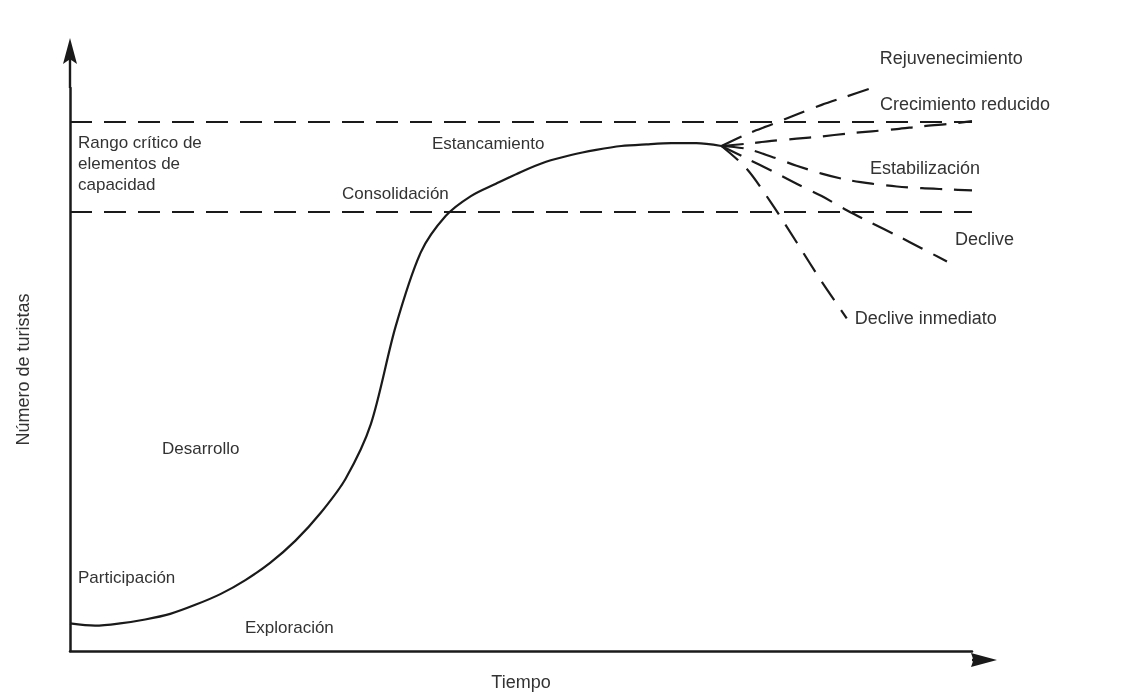  Describe the element at coordinates (201, 448) in the screenshot. I see `annotation: Desarrollo` at that location.